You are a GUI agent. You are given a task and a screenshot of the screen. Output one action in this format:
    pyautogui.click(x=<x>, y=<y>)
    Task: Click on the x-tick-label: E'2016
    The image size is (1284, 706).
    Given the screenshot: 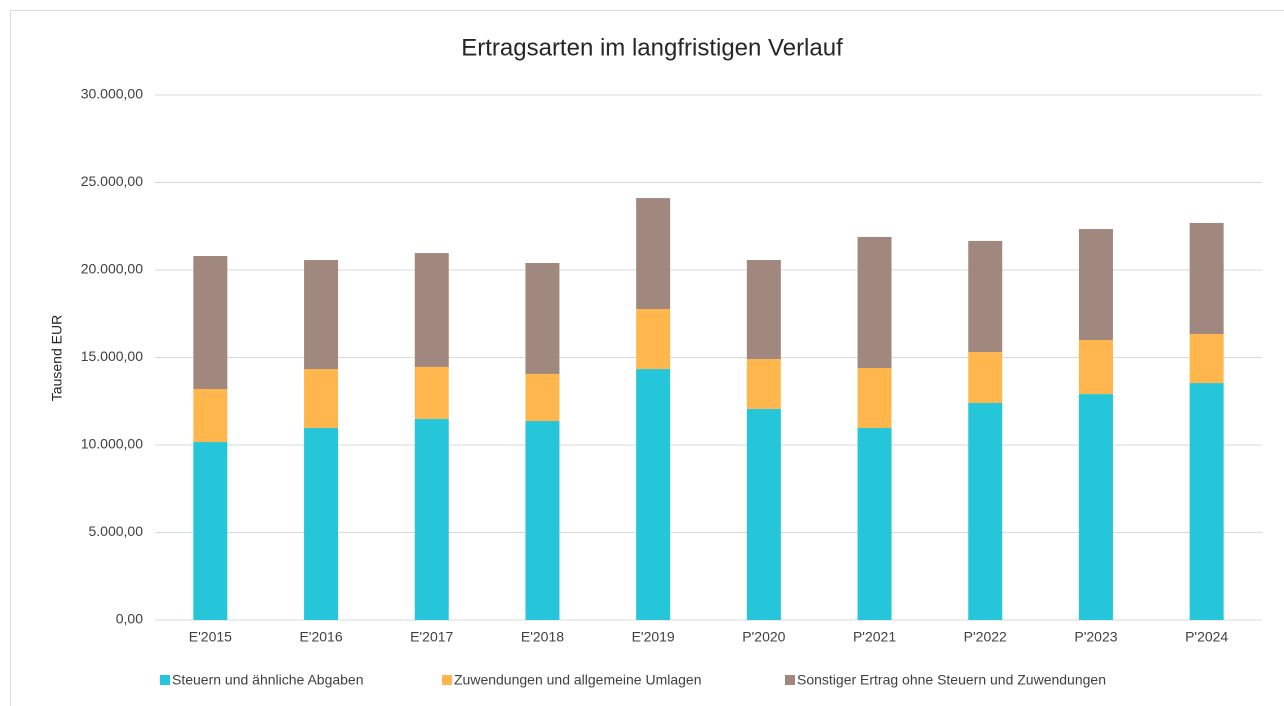 What is the action you would take?
    pyautogui.click(x=320, y=637)
    